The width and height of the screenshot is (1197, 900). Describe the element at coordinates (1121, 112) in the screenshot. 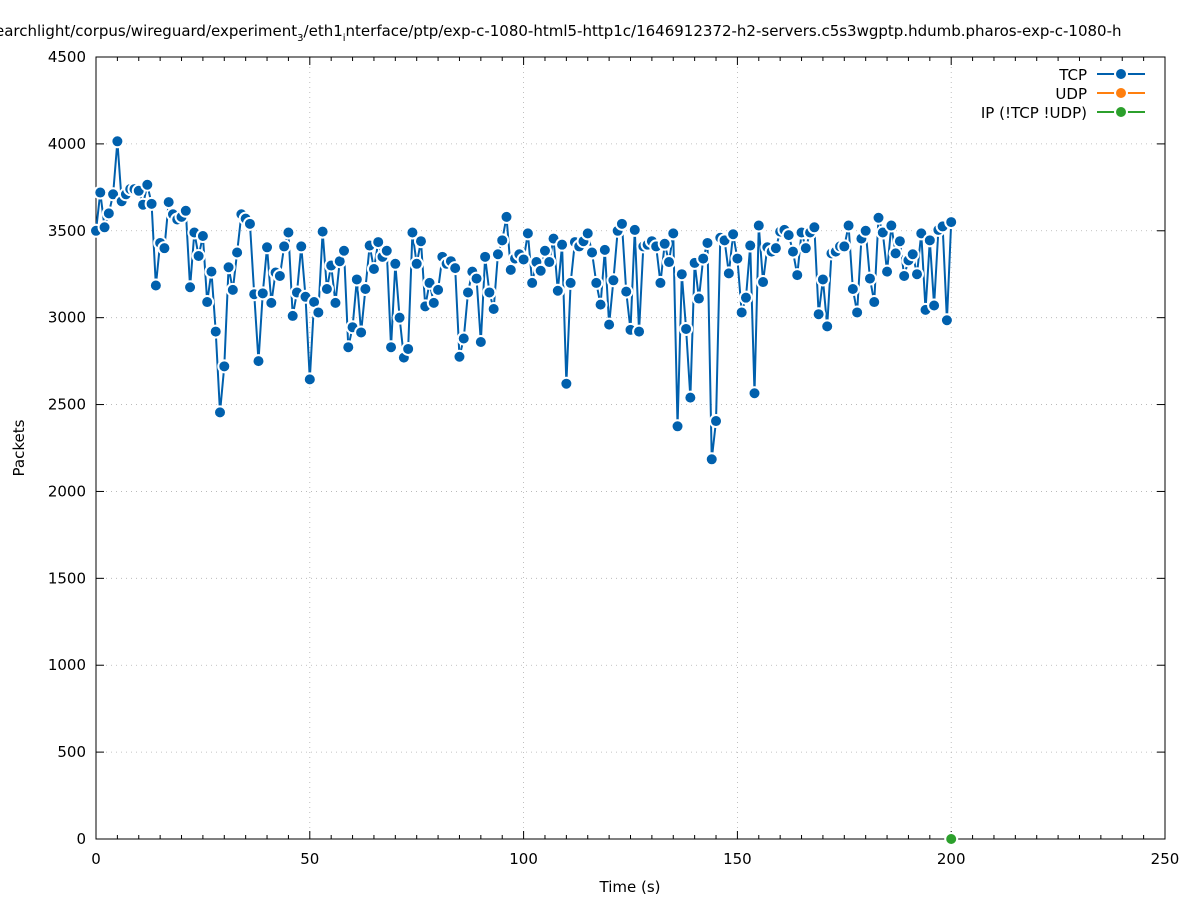

I see `legend-swatch-marker` at that location.